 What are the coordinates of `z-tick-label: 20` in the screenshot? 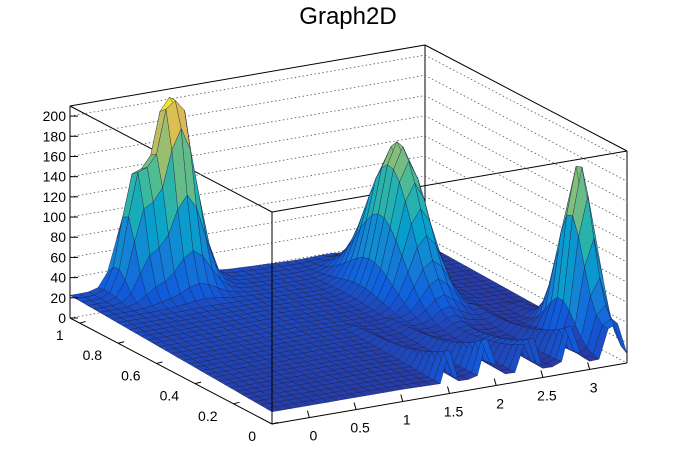 It's located at (58, 298).